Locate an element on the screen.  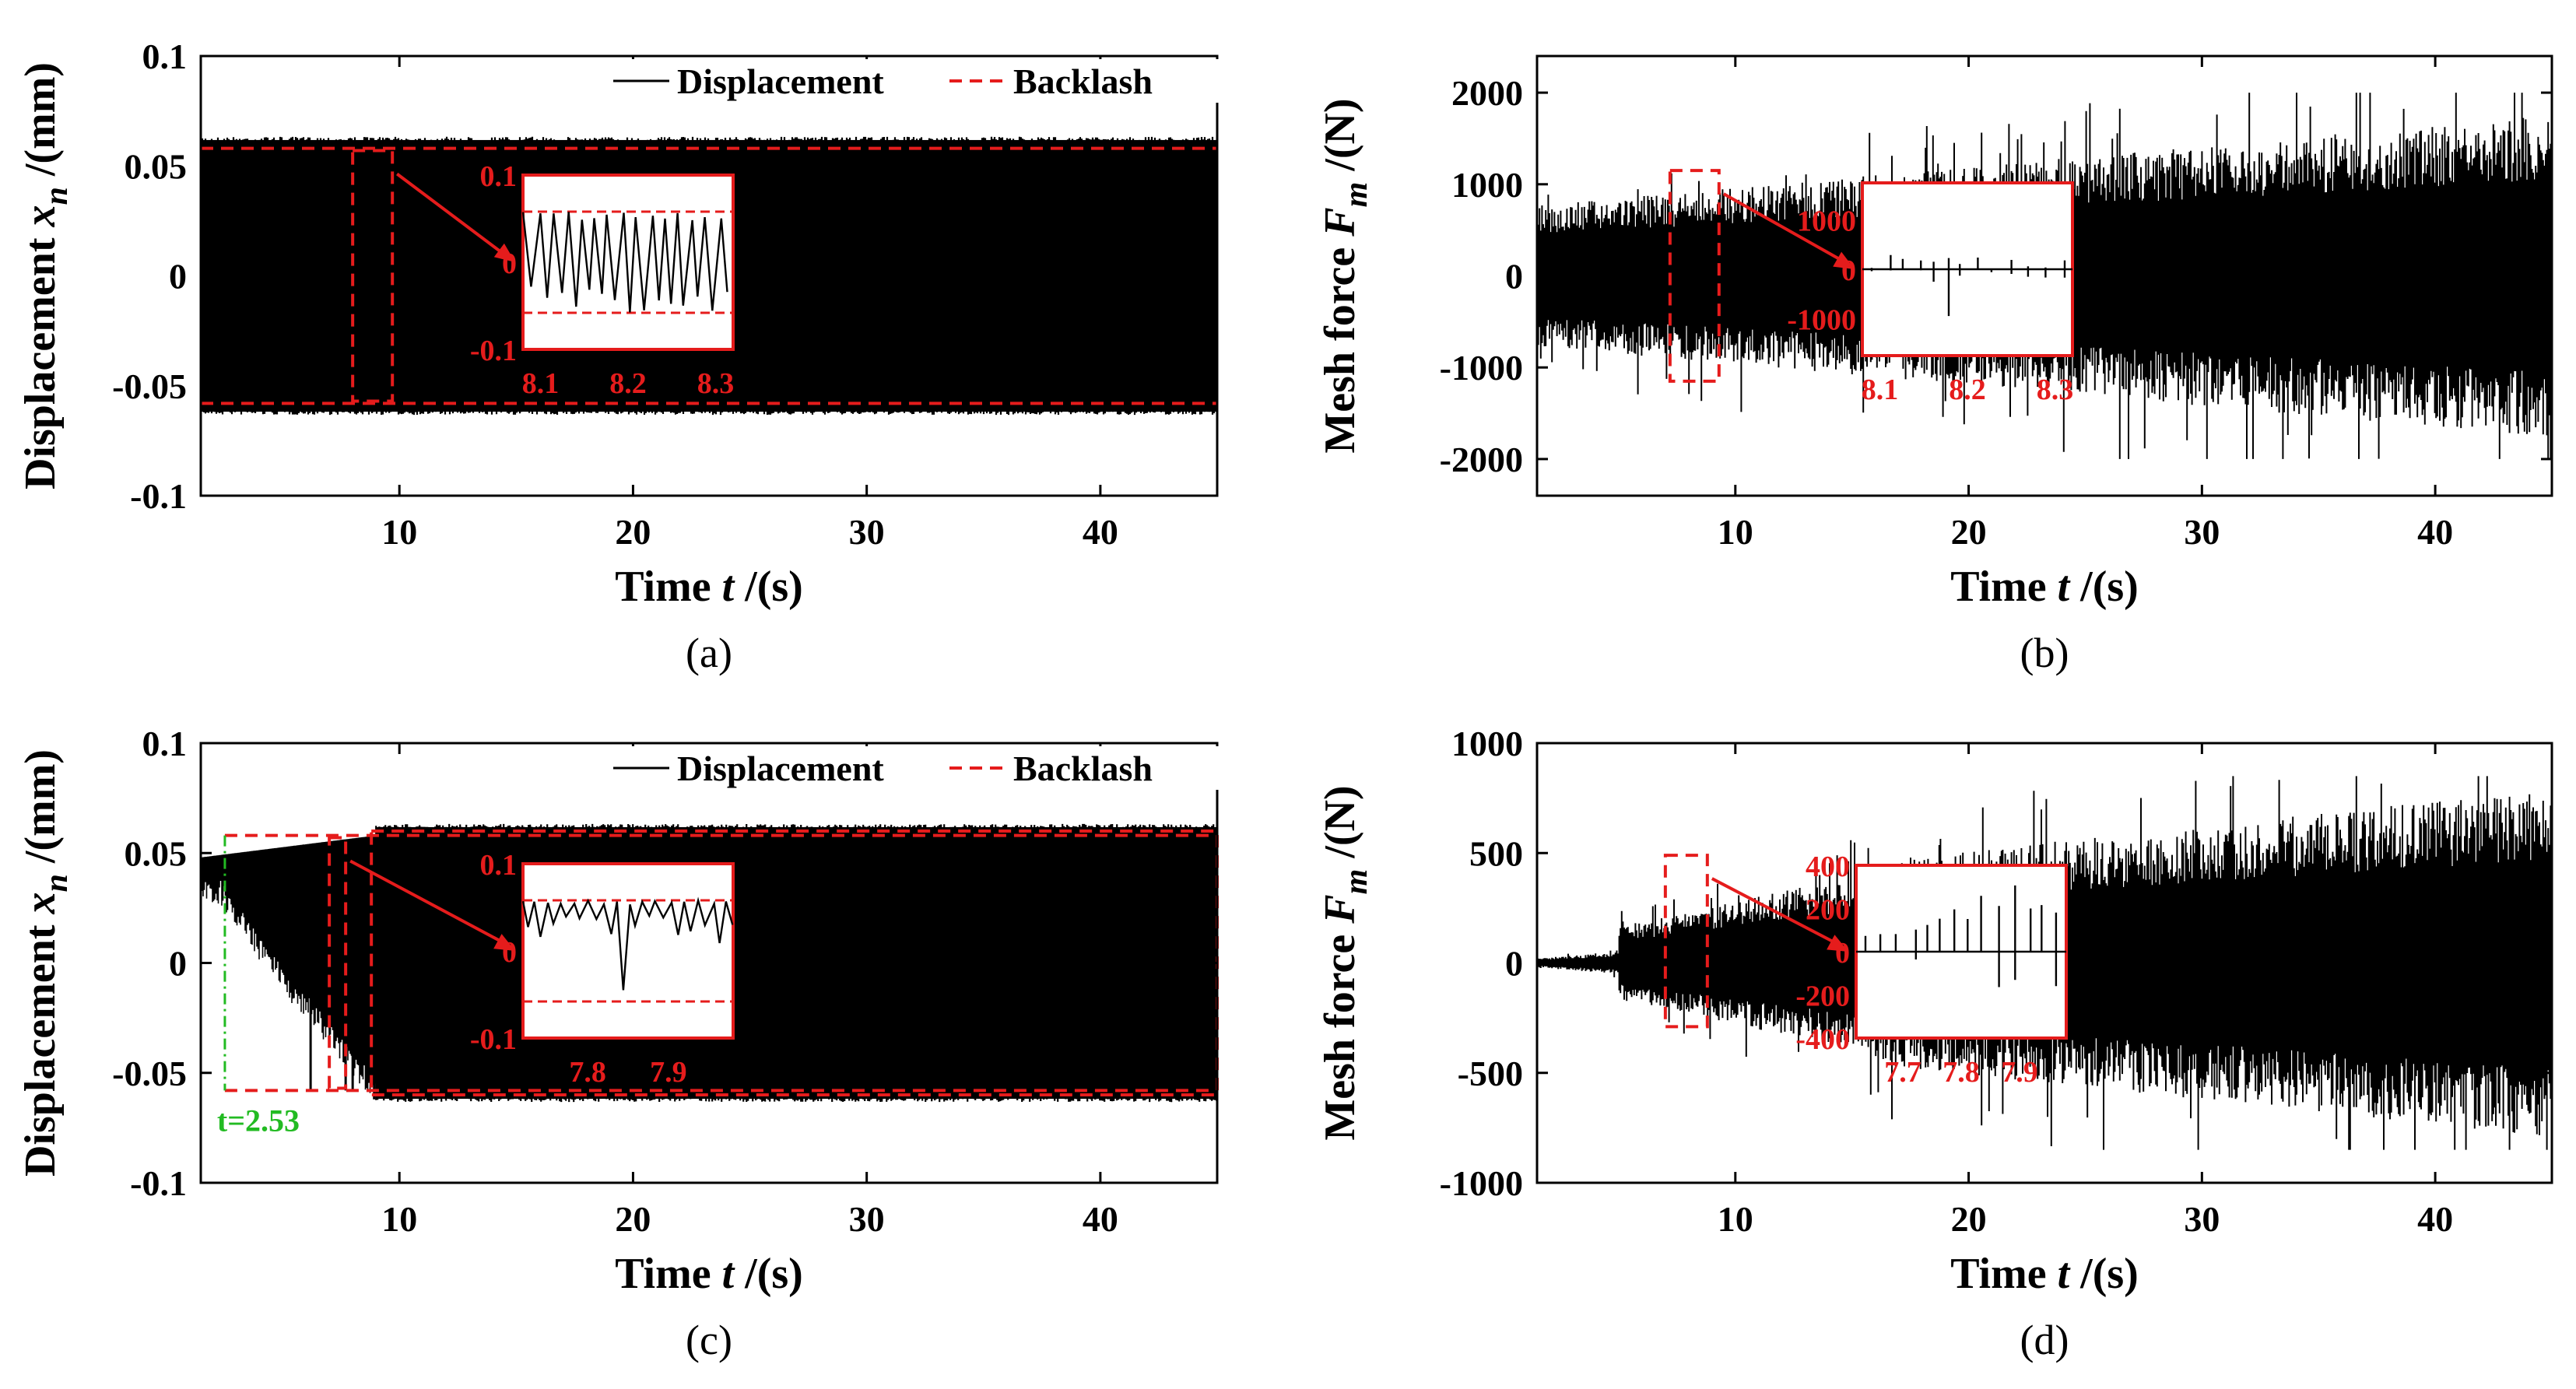
inset-x-tick-label: 8.2 is located at coordinates (1968, 390).